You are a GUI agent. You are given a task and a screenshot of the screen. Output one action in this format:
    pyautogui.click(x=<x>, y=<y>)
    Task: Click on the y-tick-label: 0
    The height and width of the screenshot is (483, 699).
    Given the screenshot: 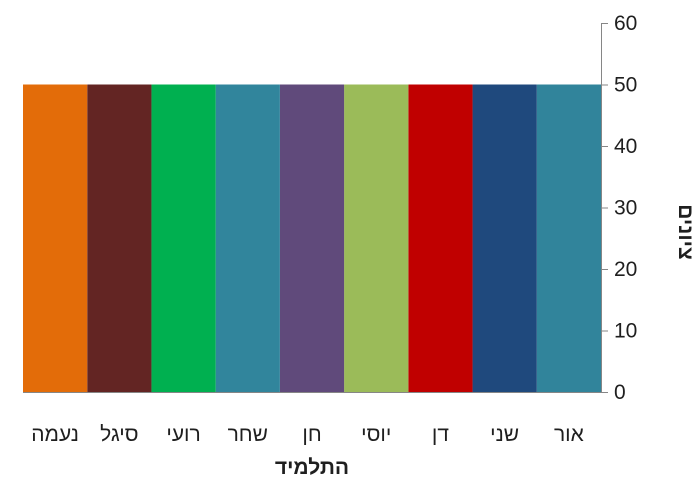 What is the action you would take?
    pyautogui.click(x=620, y=392)
    